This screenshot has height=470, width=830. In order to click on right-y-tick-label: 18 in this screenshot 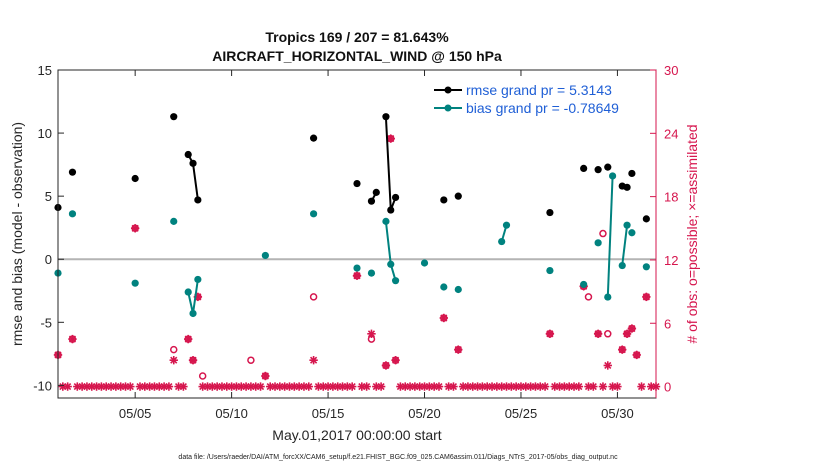, I will do `click(671, 197)`.